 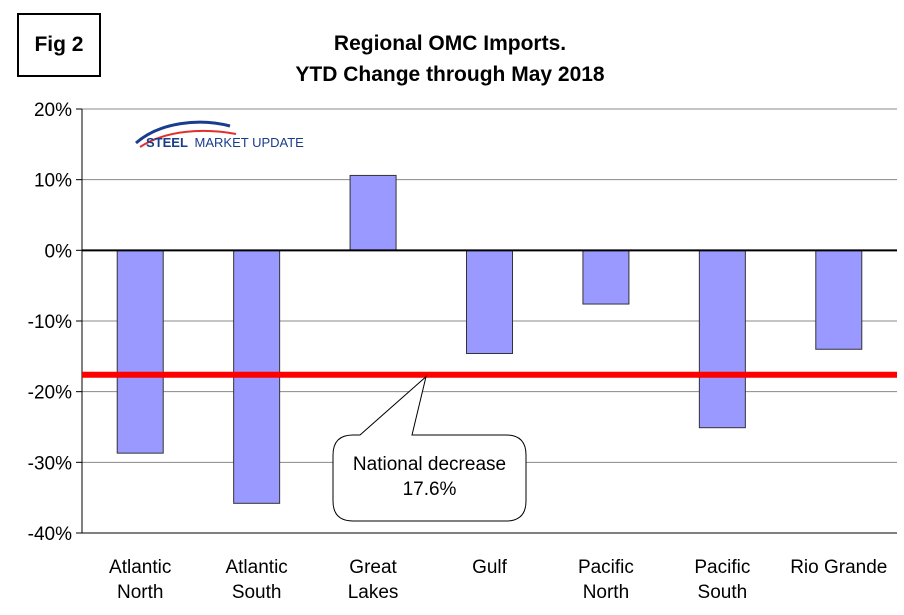 What do you see at coordinates (50, 393) in the screenshot?
I see `y-tick-label: -20%` at bounding box center [50, 393].